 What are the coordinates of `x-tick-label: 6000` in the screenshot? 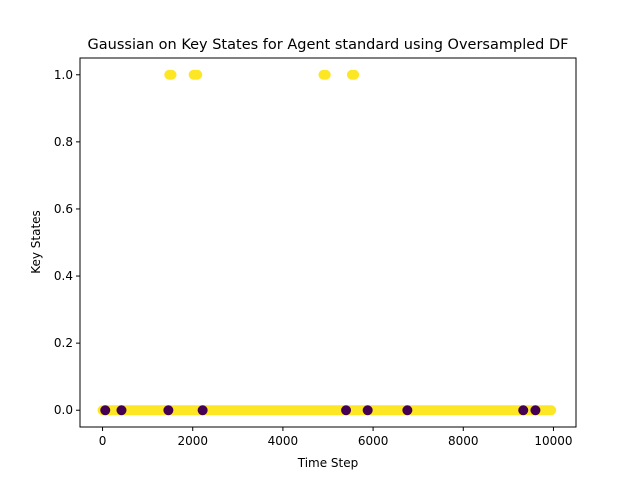 It's located at (373, 441).